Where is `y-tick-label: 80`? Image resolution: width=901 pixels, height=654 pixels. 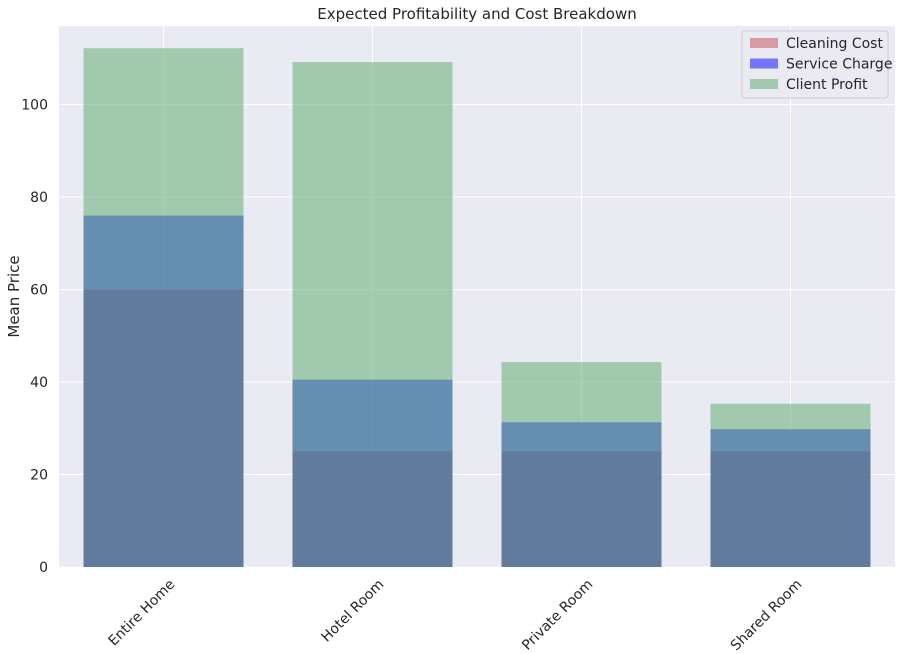 y-tick-label: 80 is located at coordinates (39, 198).